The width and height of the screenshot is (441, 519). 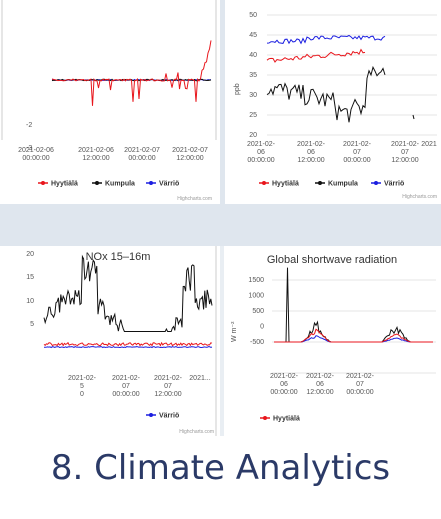 What do you see at coordinates (237, 89) in the screenshot?
I see `y-axis-label: ppb` at bounding box center [237, 89].